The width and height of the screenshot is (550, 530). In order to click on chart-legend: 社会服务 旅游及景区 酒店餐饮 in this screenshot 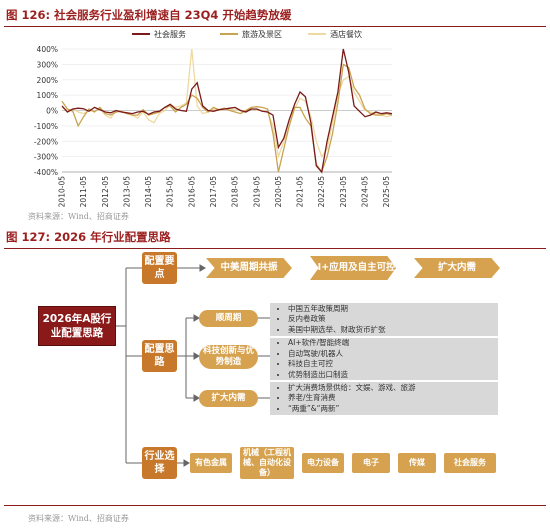, I will do `click(247, 34)`.